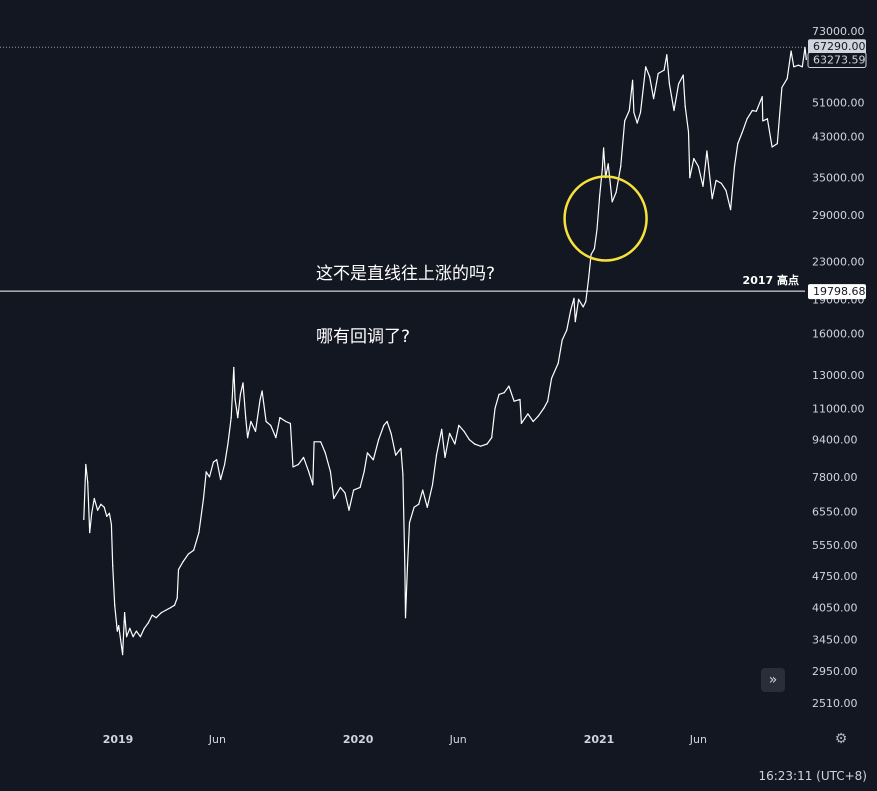  What do you see at coordinates (771, 280) in the screenshot?
I see `reference-line-label: 2017 高点` at bounding box center [771, 280].